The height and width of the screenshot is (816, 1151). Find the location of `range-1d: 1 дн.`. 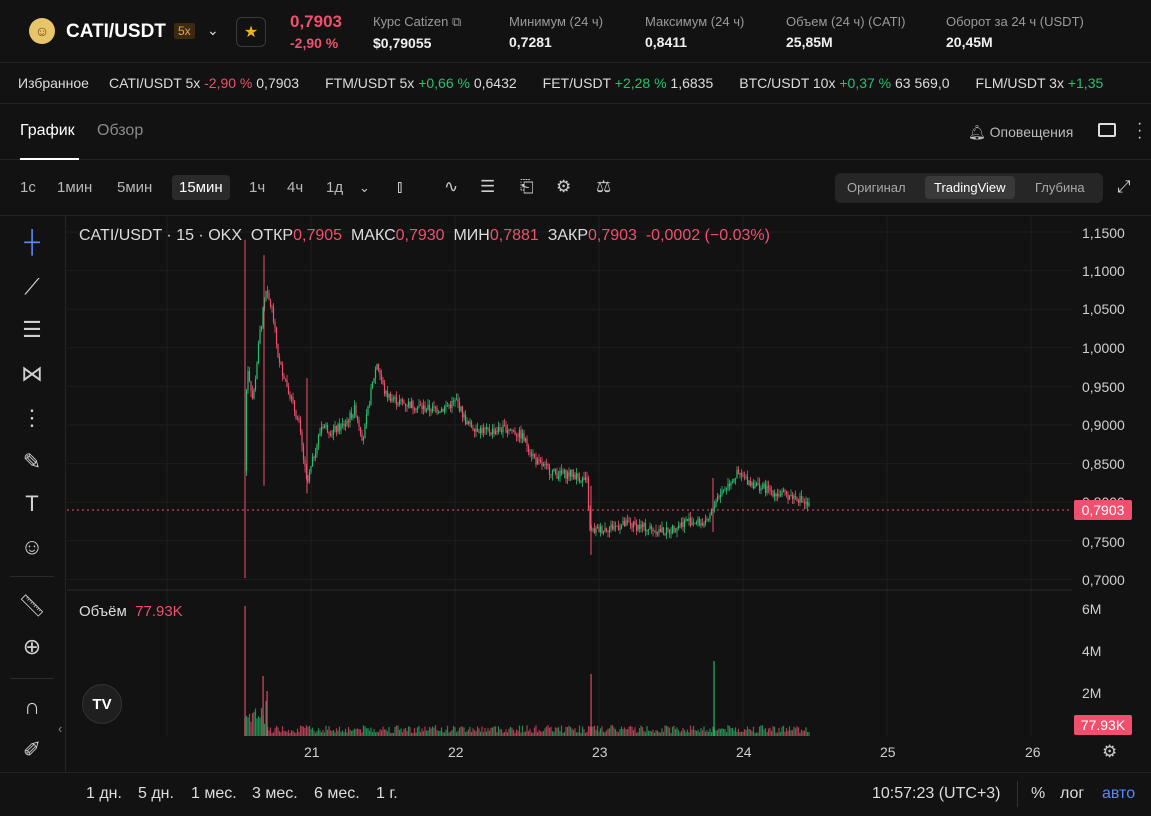

range-1d: 1 дн. is located at coordinates (104, 793).